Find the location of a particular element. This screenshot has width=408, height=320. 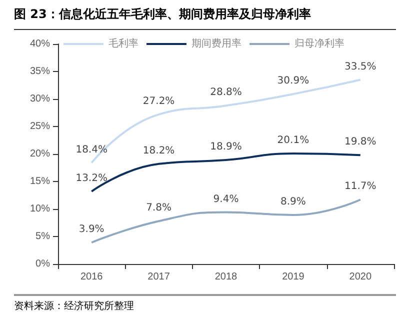

chart-title: 图 23：信息化近五年毛利率、期间费用率及归母净利率 is located at coordinates (205, 18).